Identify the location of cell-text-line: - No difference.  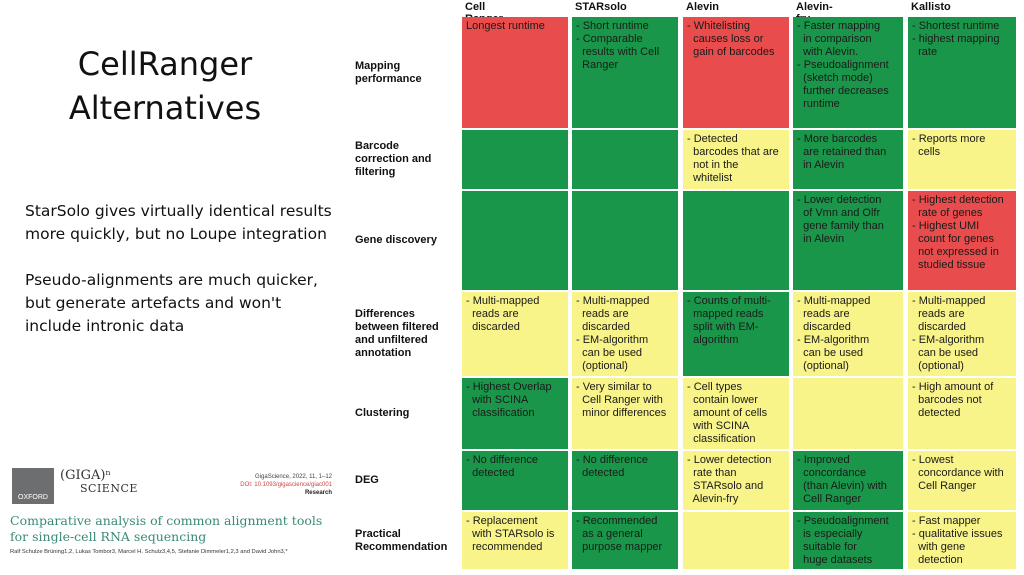
(502, 460).